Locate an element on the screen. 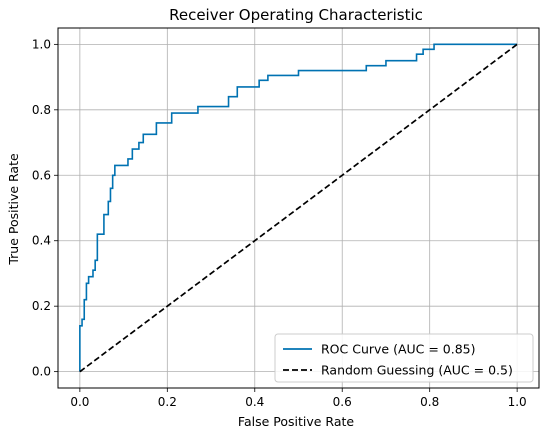 This screenshot has width=550, height=433. x-tick-label: 0.4 is located at coordinates (254, 402).